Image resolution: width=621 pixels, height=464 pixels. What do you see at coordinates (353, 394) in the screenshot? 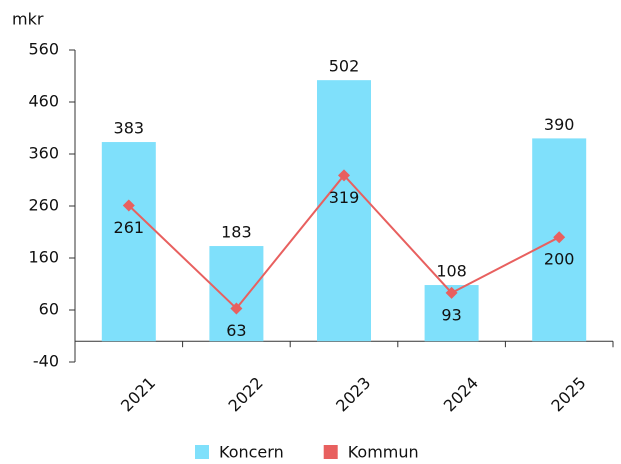
I see `x-tick-label: 2023` at bounding box center [353, 394].